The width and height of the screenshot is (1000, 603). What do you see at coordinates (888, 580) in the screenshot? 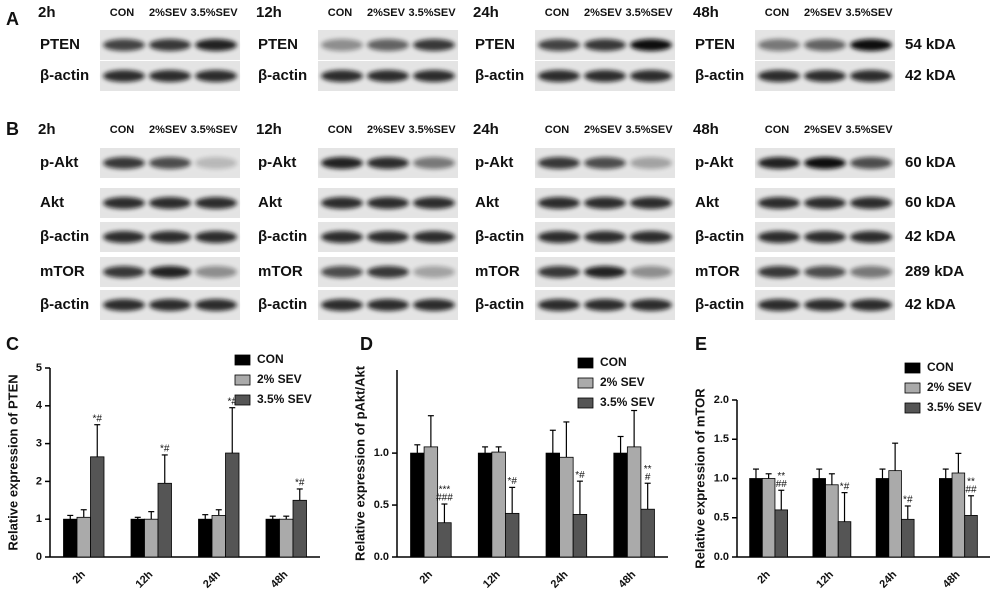
I see `x-tick-label: 24h` at bounding box center [888, 580].